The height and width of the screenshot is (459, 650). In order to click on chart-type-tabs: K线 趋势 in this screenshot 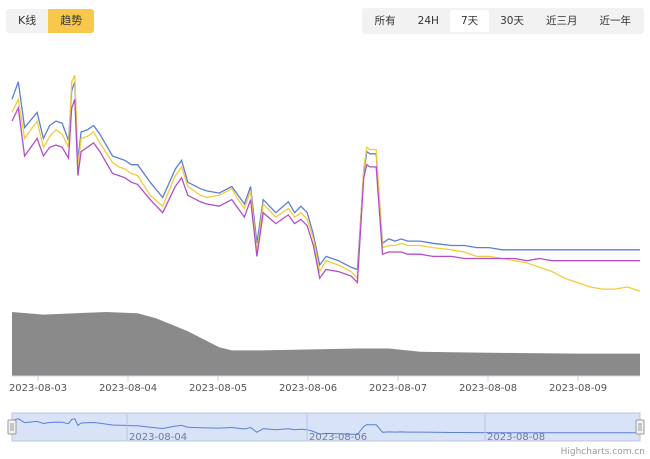, I will do `click(50, 21)`.